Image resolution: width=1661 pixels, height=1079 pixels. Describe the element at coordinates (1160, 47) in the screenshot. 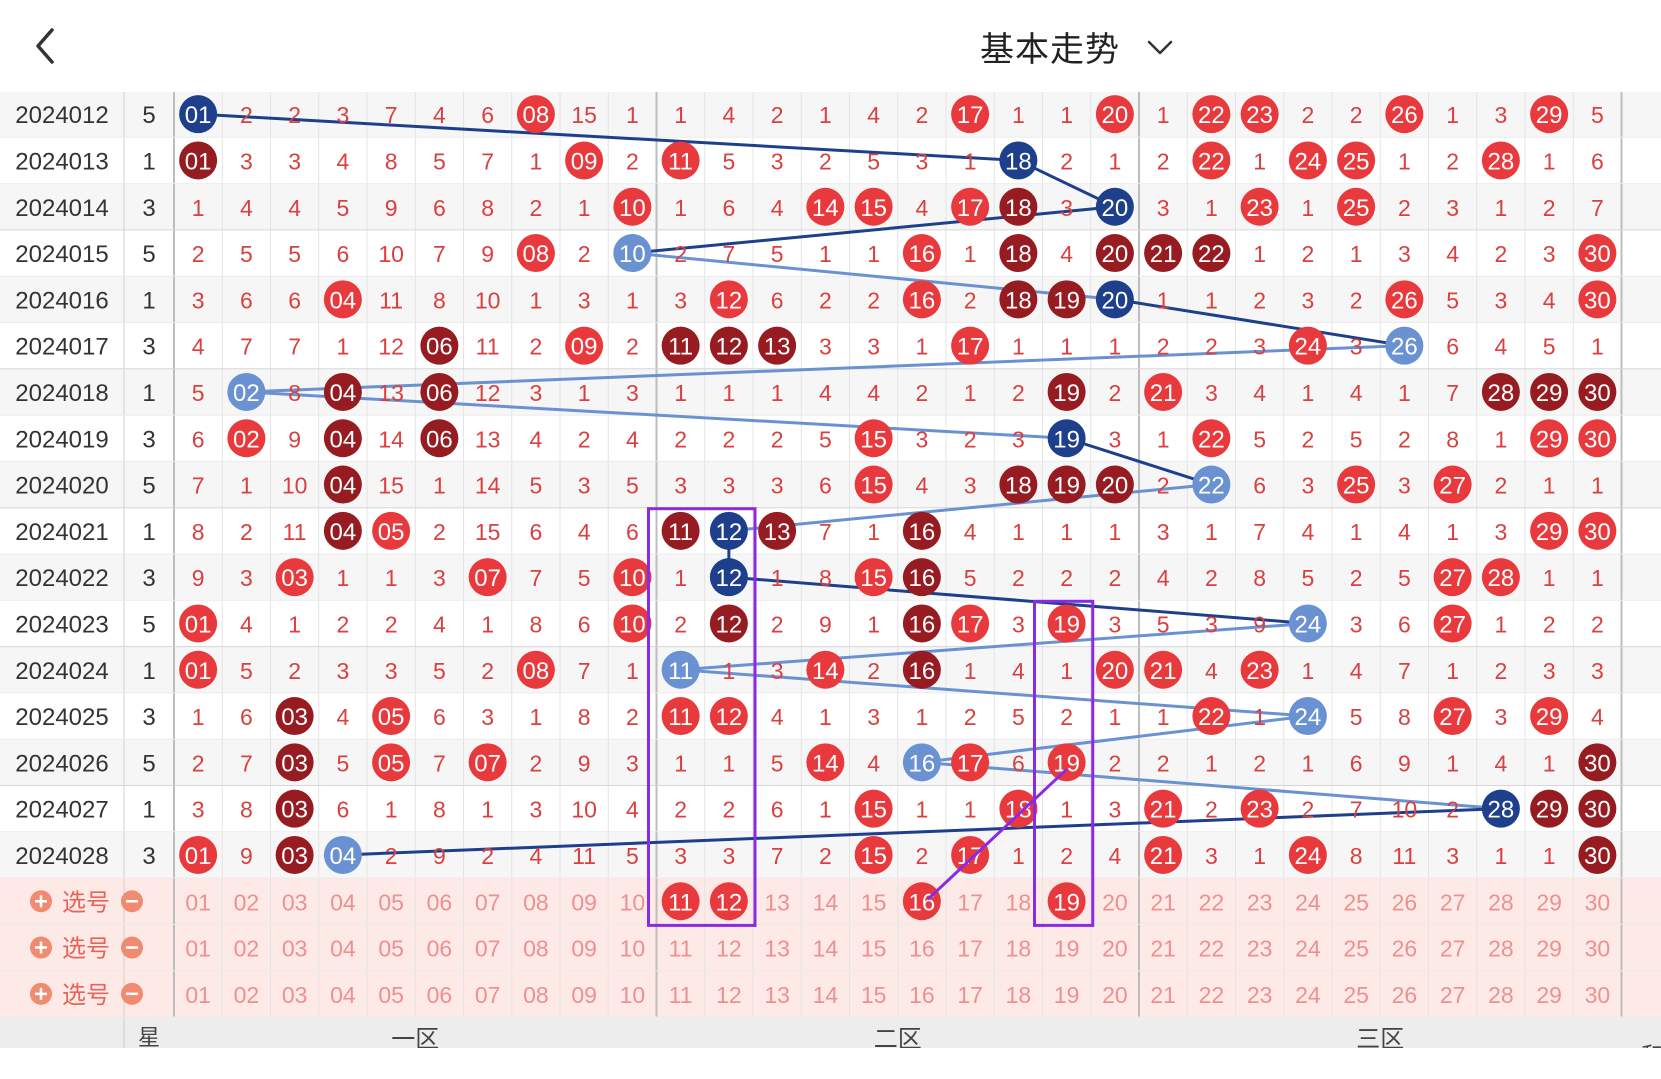

I see `chevron-down-icon` at that location.